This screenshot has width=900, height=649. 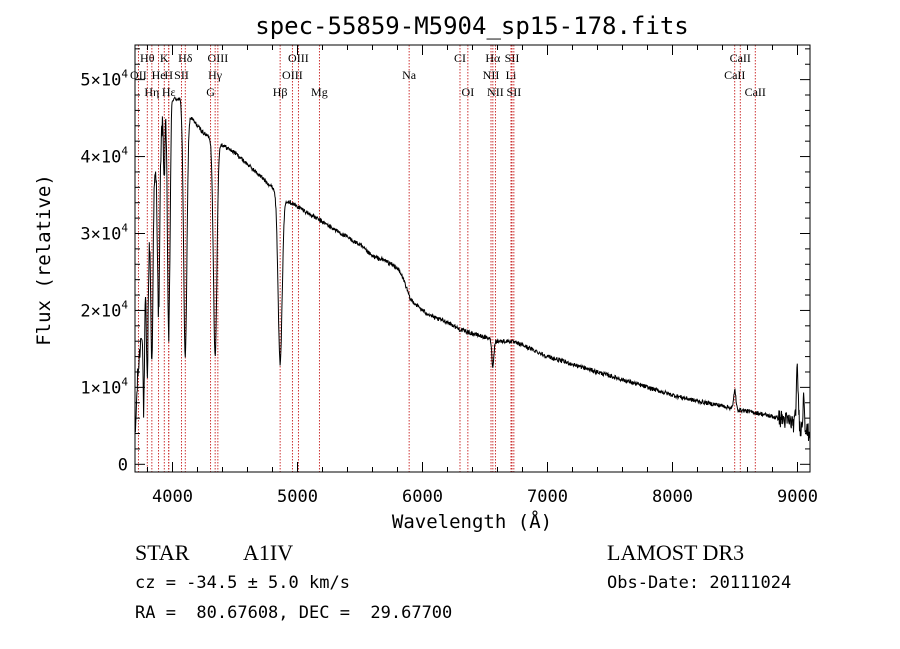 I want to click on x-tick-label: 7000, so click(x=547, y=497).